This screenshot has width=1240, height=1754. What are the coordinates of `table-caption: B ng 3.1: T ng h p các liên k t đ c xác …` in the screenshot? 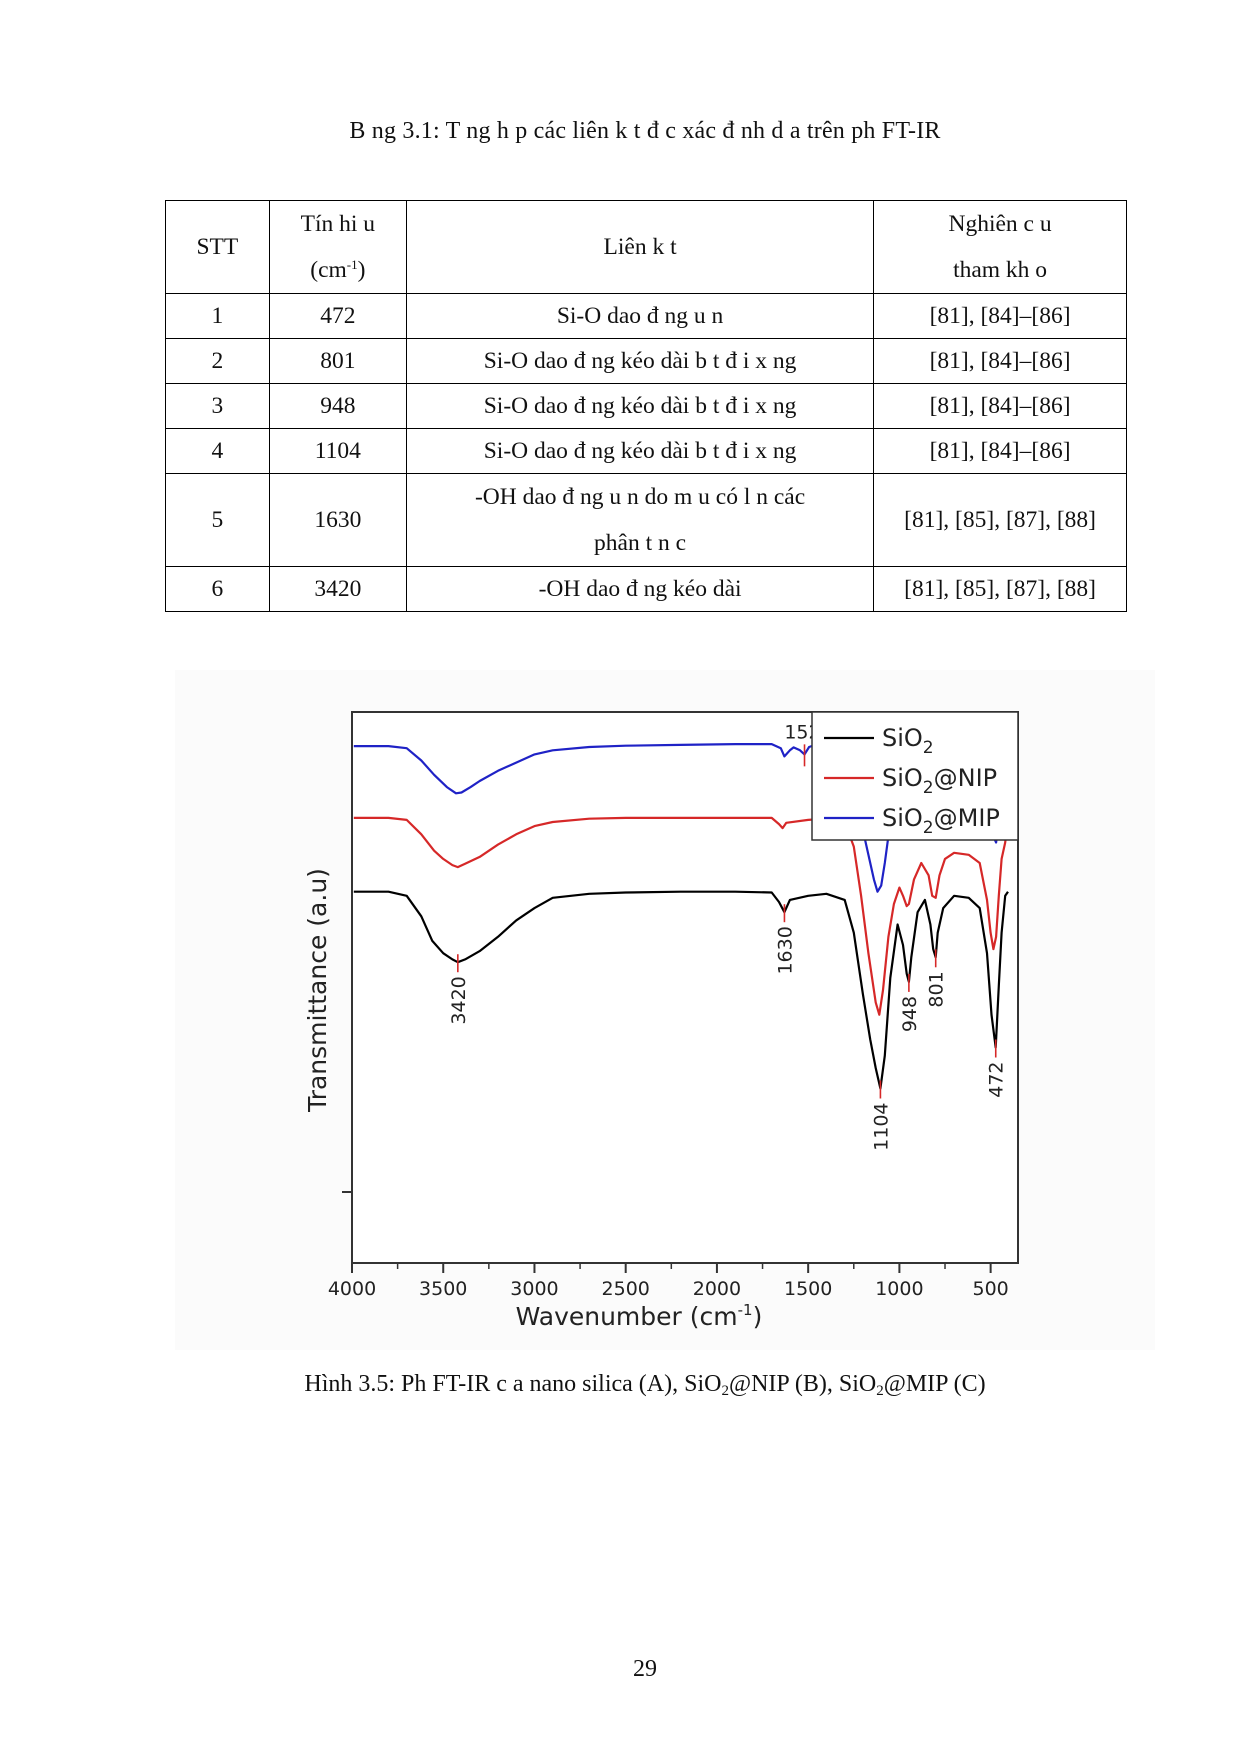 It's located at (645, 131).